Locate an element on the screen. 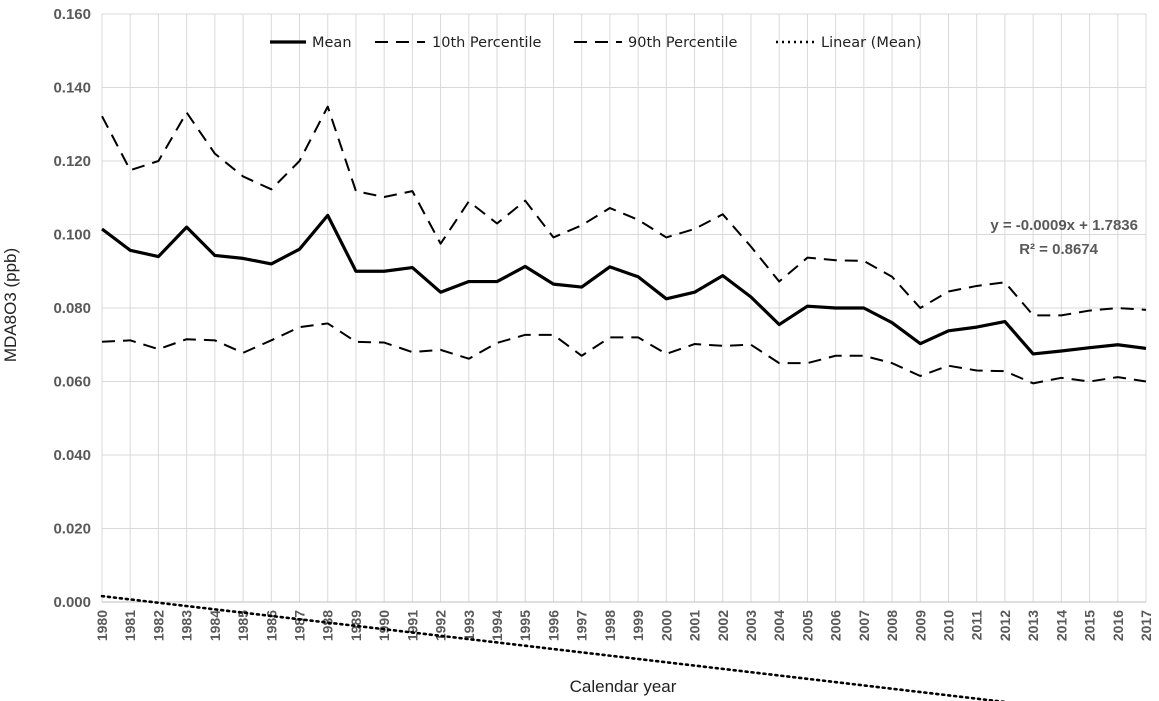  x-axis-title: Calendar year is located at coordinates (623, 686).